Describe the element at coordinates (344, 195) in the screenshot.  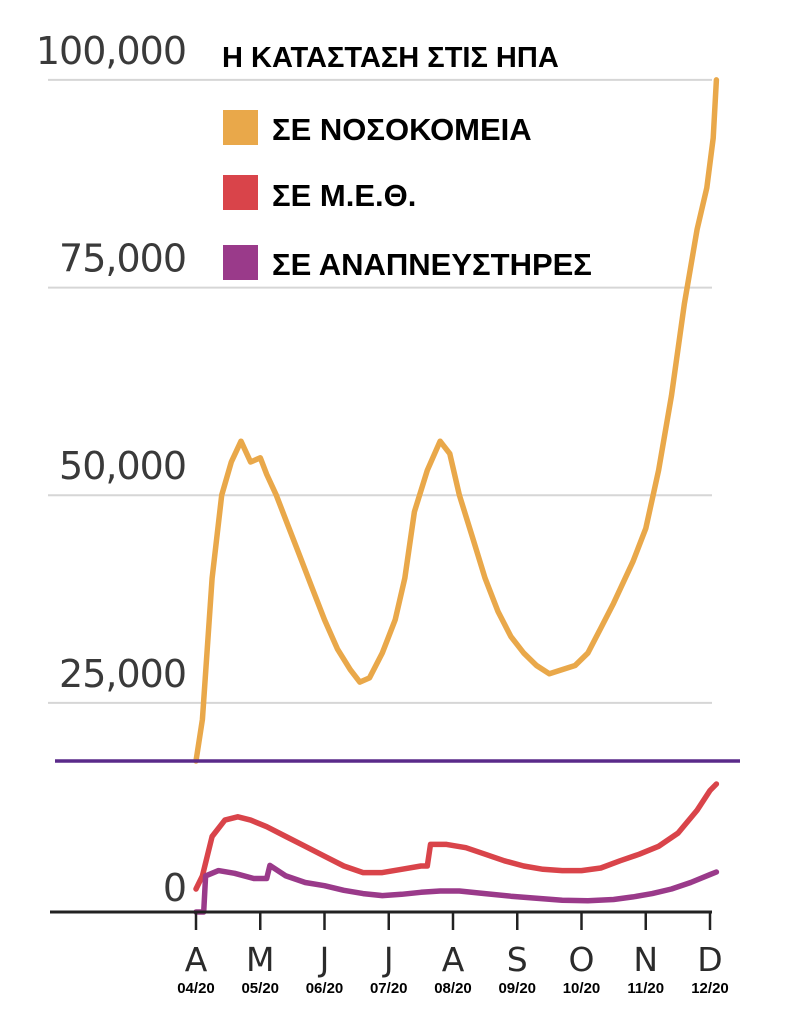
I see `legend-label-icu: ΣΕ Μ.Ε.Θ.` at that location.